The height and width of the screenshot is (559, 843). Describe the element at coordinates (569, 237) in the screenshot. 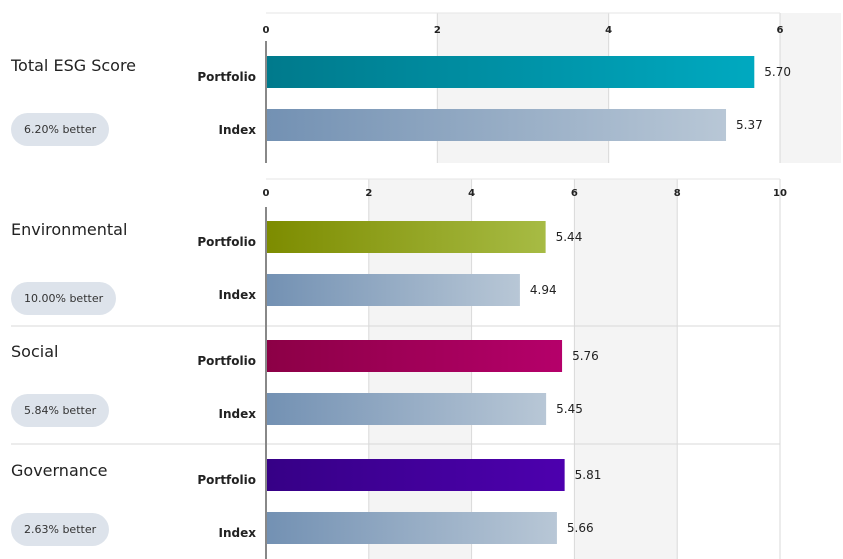

I see `bar-value-label: 5.44` at that location.